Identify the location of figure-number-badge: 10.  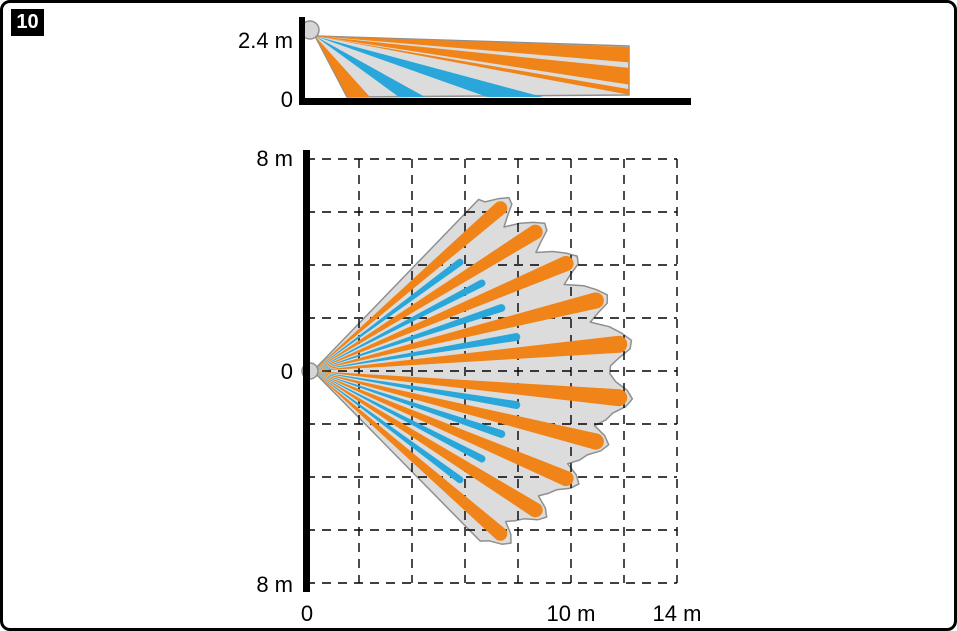
(27, 22).